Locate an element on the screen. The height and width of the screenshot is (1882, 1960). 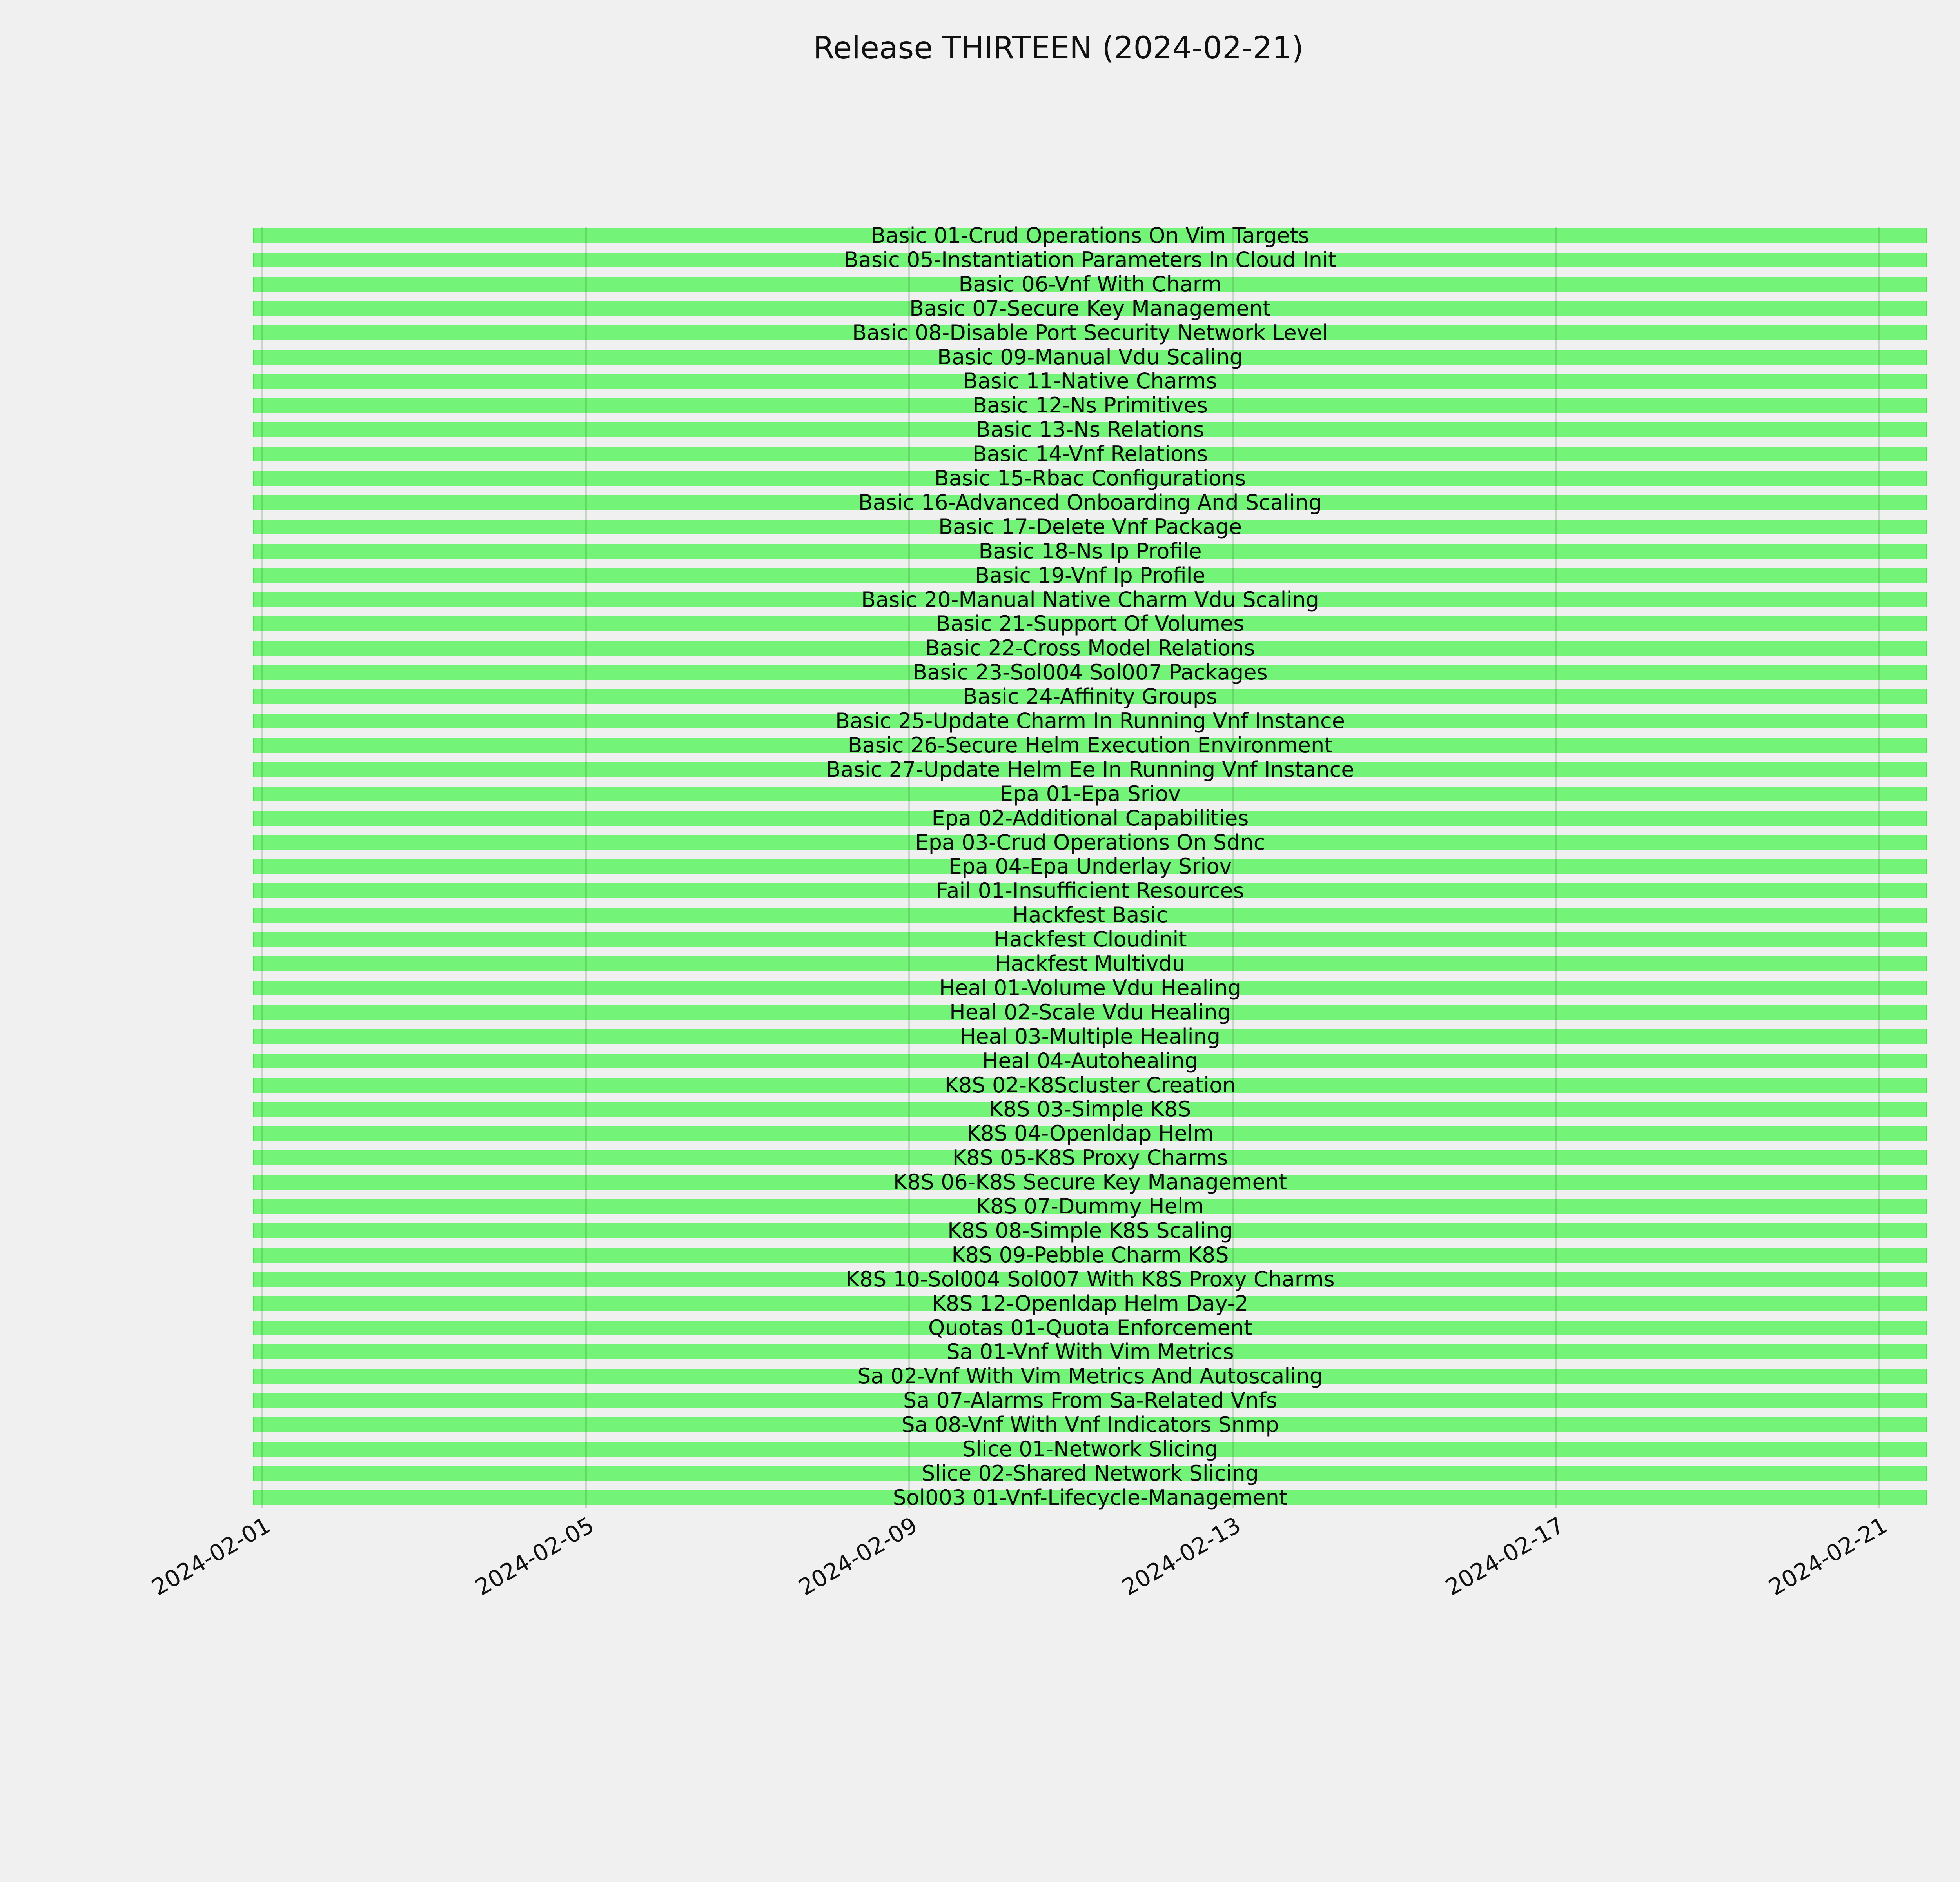
gantt-bar: K8S 12-Openldap Helm Day-2 is located at coordinates (1090, 1303).